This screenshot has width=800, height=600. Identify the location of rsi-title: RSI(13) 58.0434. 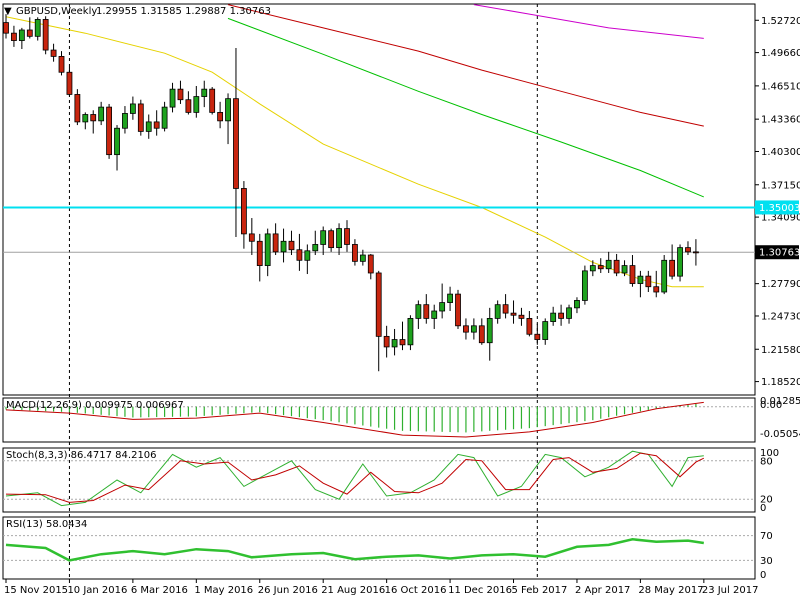
(46, 524).